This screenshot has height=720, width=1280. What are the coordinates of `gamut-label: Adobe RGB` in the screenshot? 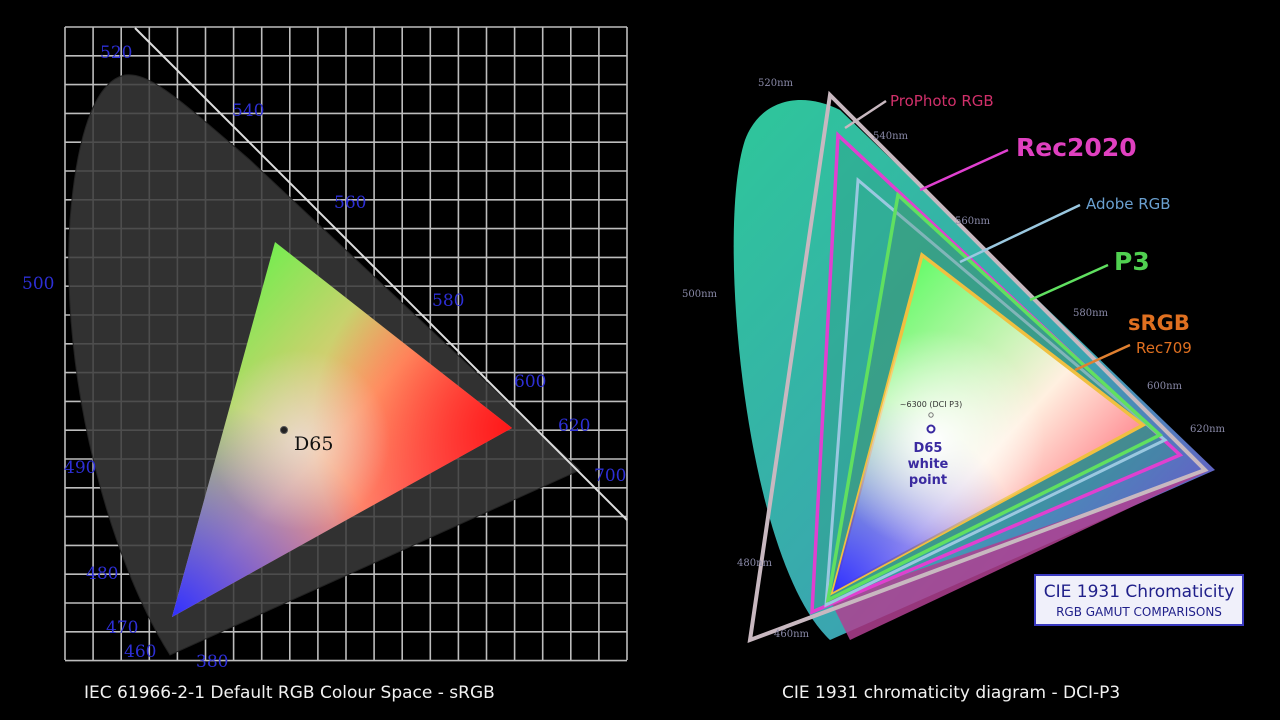 It's located at (1128, 204).